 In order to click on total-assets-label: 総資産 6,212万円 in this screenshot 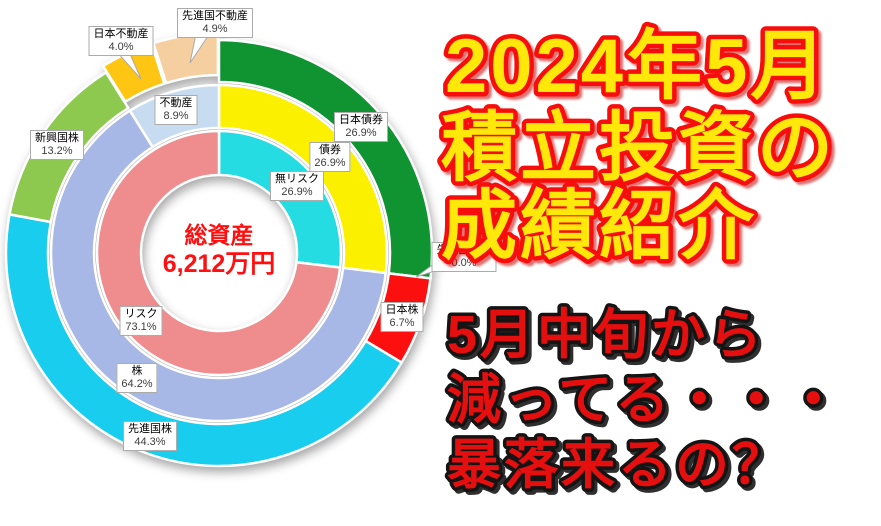, I will do `click(219, 250)`.